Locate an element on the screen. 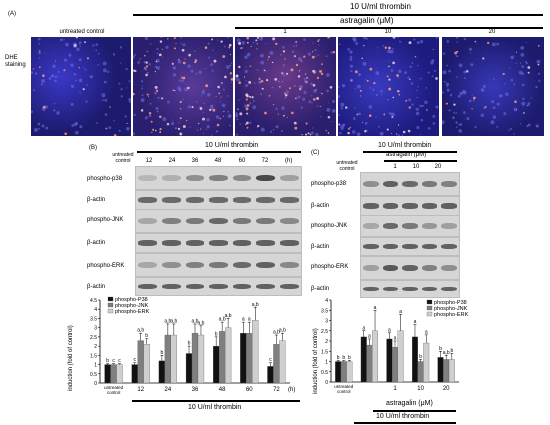 This screenshot has width=550, height=425. x-tick-label: control is located at coordinates (114, 392).